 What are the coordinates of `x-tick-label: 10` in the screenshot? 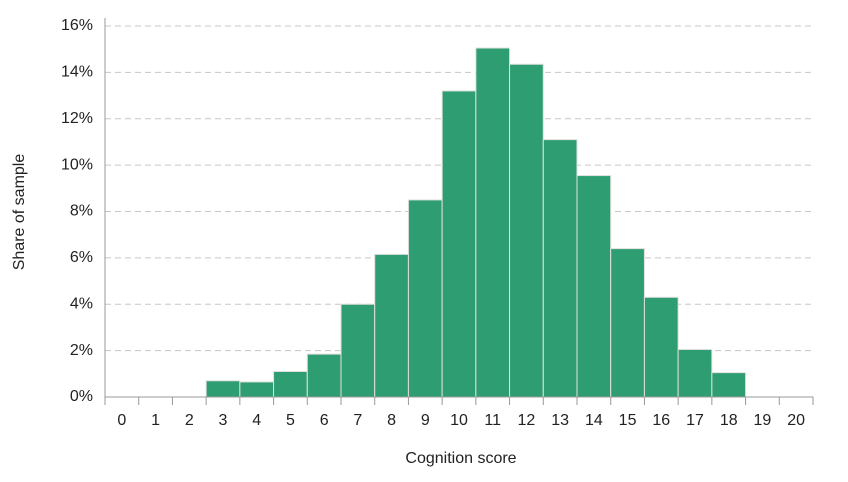 It's located at (459, 420).